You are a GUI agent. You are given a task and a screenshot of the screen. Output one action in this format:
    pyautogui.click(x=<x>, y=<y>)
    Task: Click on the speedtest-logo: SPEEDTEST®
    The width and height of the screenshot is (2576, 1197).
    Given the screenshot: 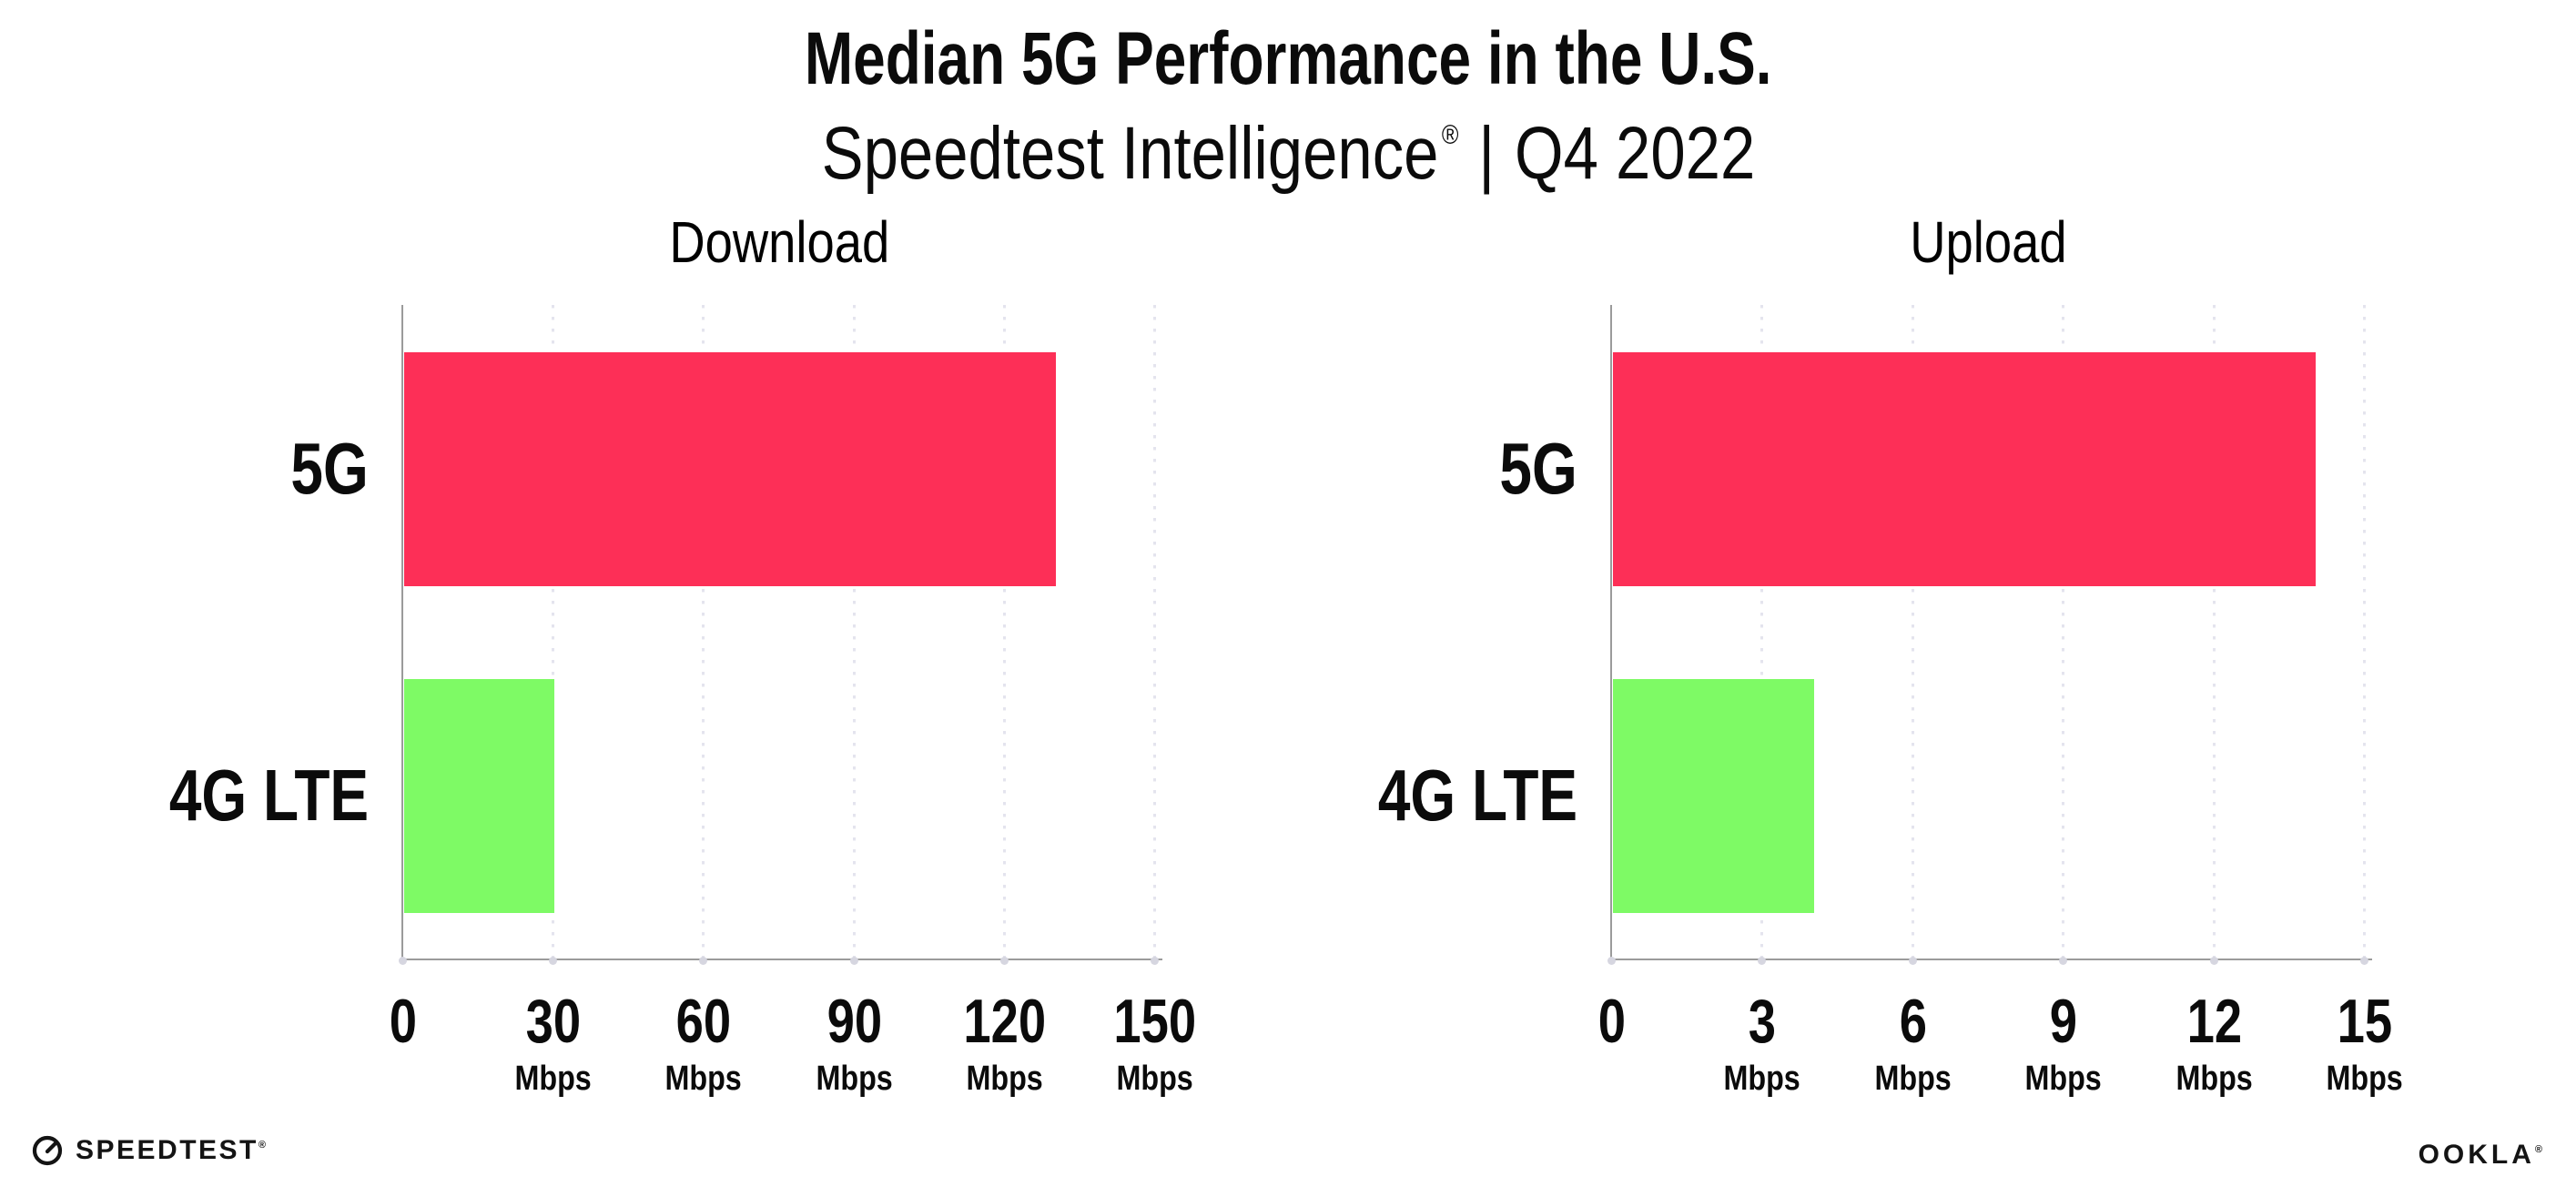 What is the action you would take?
    pyautogui.click(x=148, y=1150)
    